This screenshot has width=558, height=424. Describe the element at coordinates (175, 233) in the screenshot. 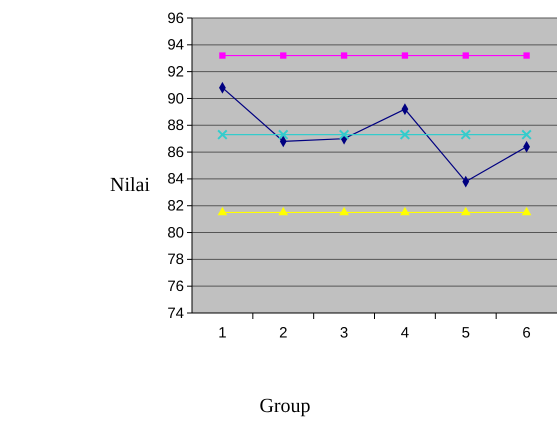

I see `y-tick-label: 80` at that location.